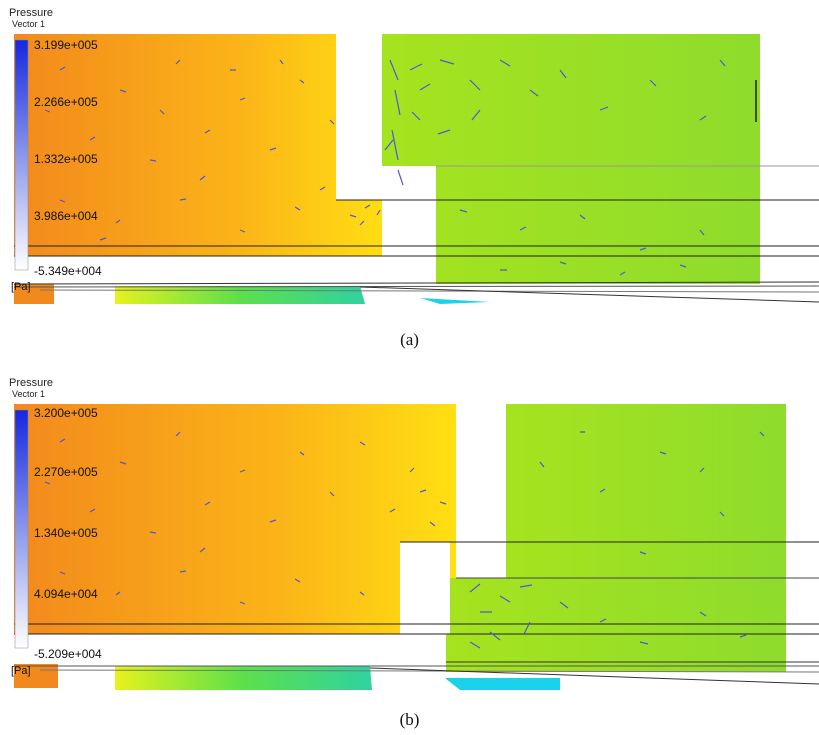 The image size is (819, 735). Describe the element at coordinates (31, 13) in the screenshot. I see `legend-title-a: Pressure` at that location.